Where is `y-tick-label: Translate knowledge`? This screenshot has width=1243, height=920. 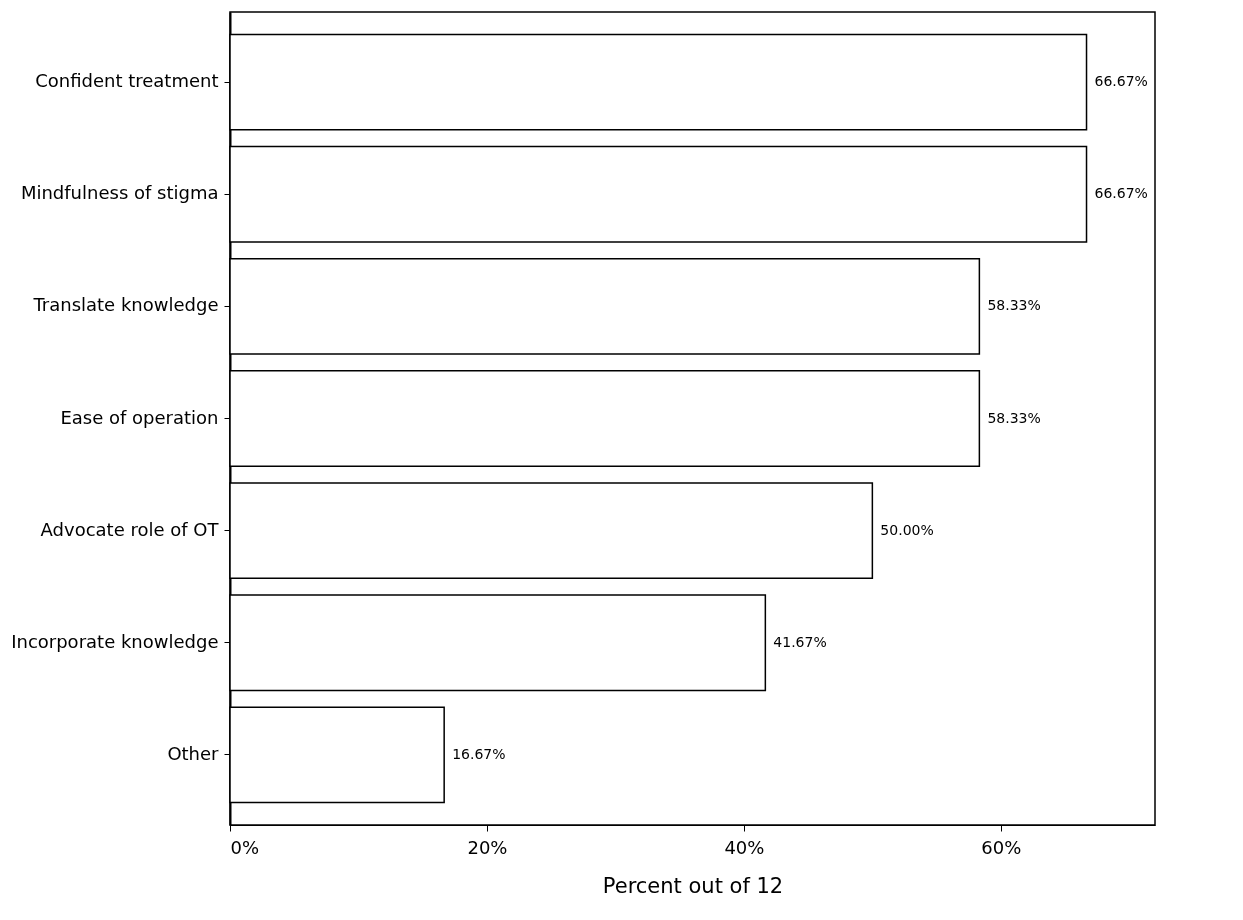
y-tick-label: Translate knowledge is located at coordinates (125, 305).